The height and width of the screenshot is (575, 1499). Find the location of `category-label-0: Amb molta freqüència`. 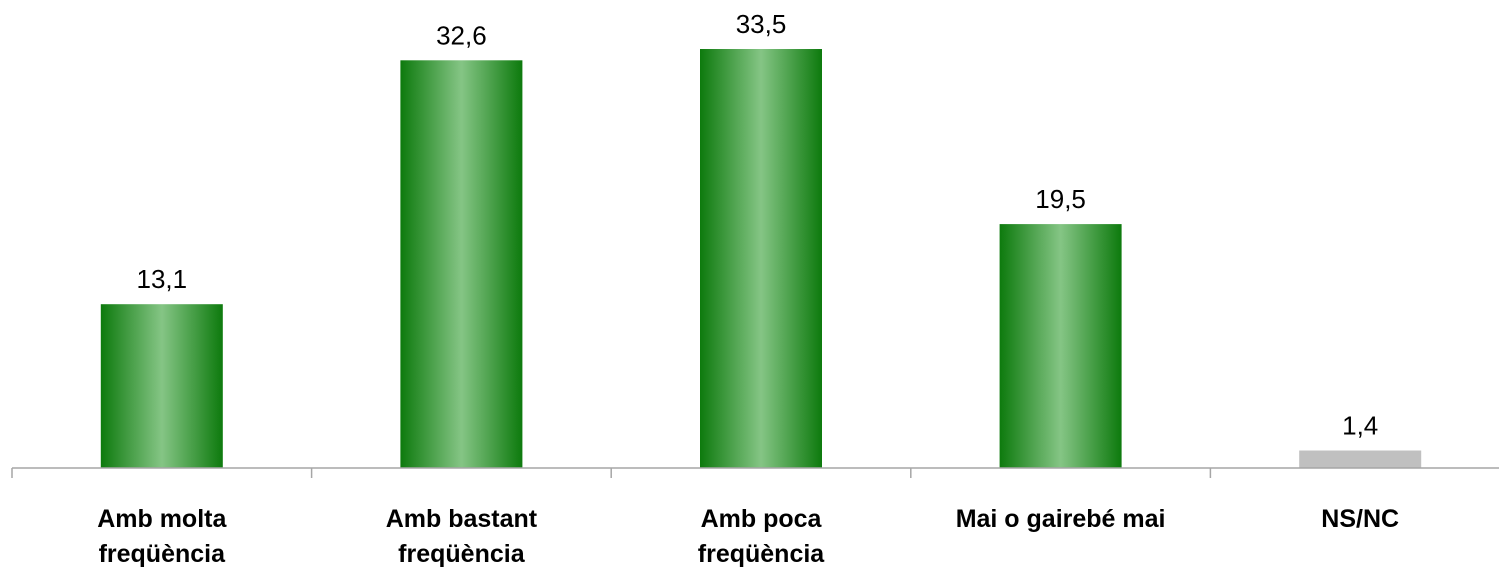

category-label-0: Amb molta freqüència is located at coordinates (162, 536).